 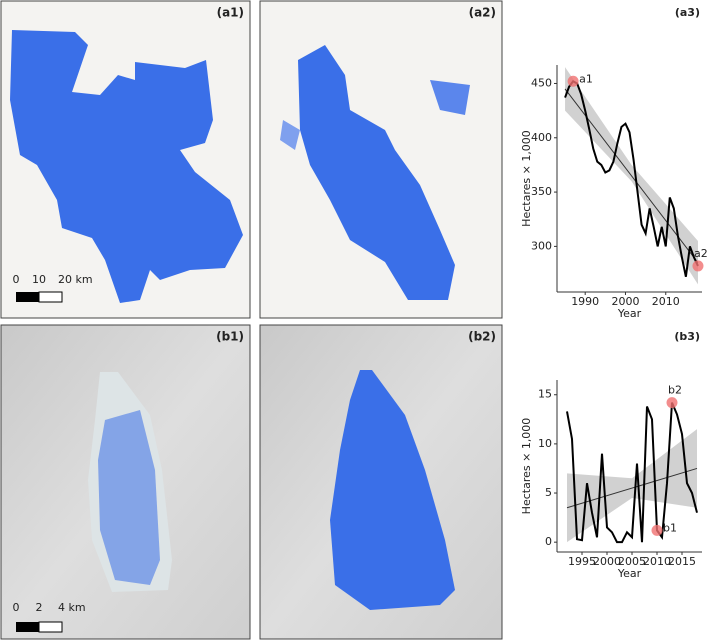 I want to click on panel-label: (a2), so click(x=482, y=13).